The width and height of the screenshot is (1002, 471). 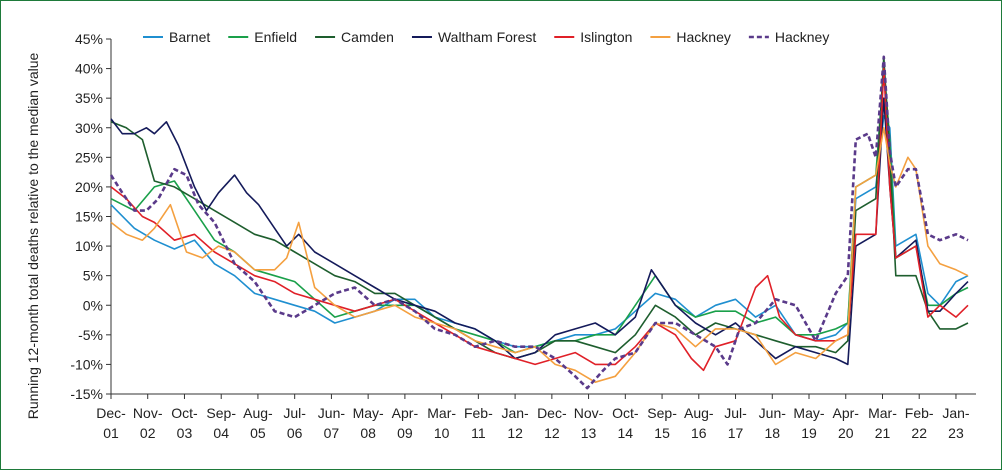 What do you see at coordinates (367, 37) in the screenshot?
I see `legend-label: Camden` at bounding box center [367, 37].